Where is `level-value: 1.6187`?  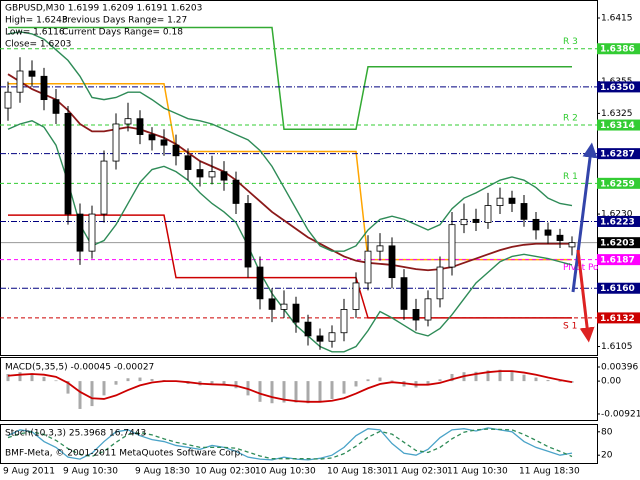 level-value: 1.6187 is located at coordinates (617, 261).